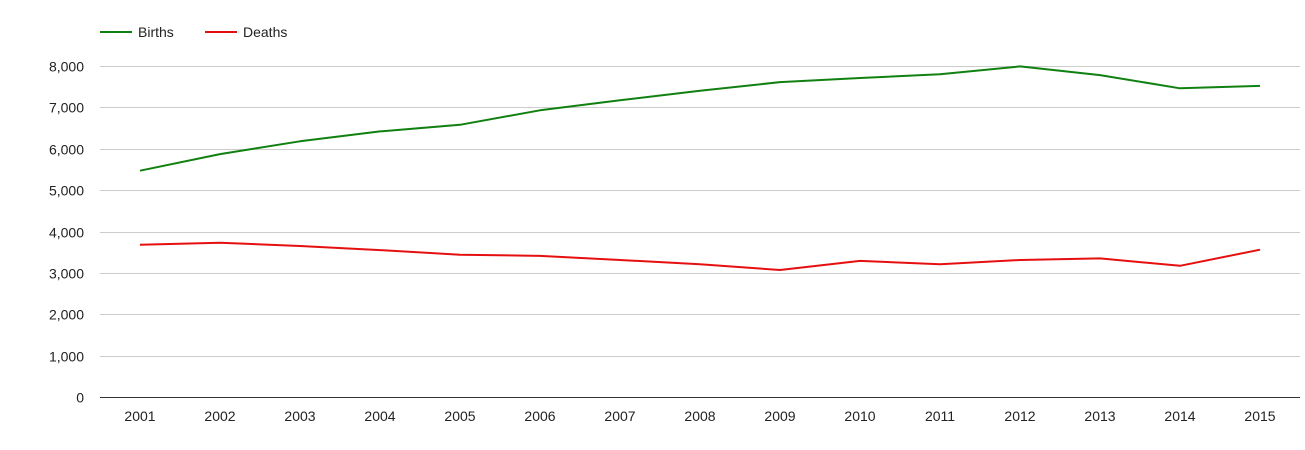  Describe the element at coordinates (700, 256) in the screenshot. I see `series-line-deaths` at that location.